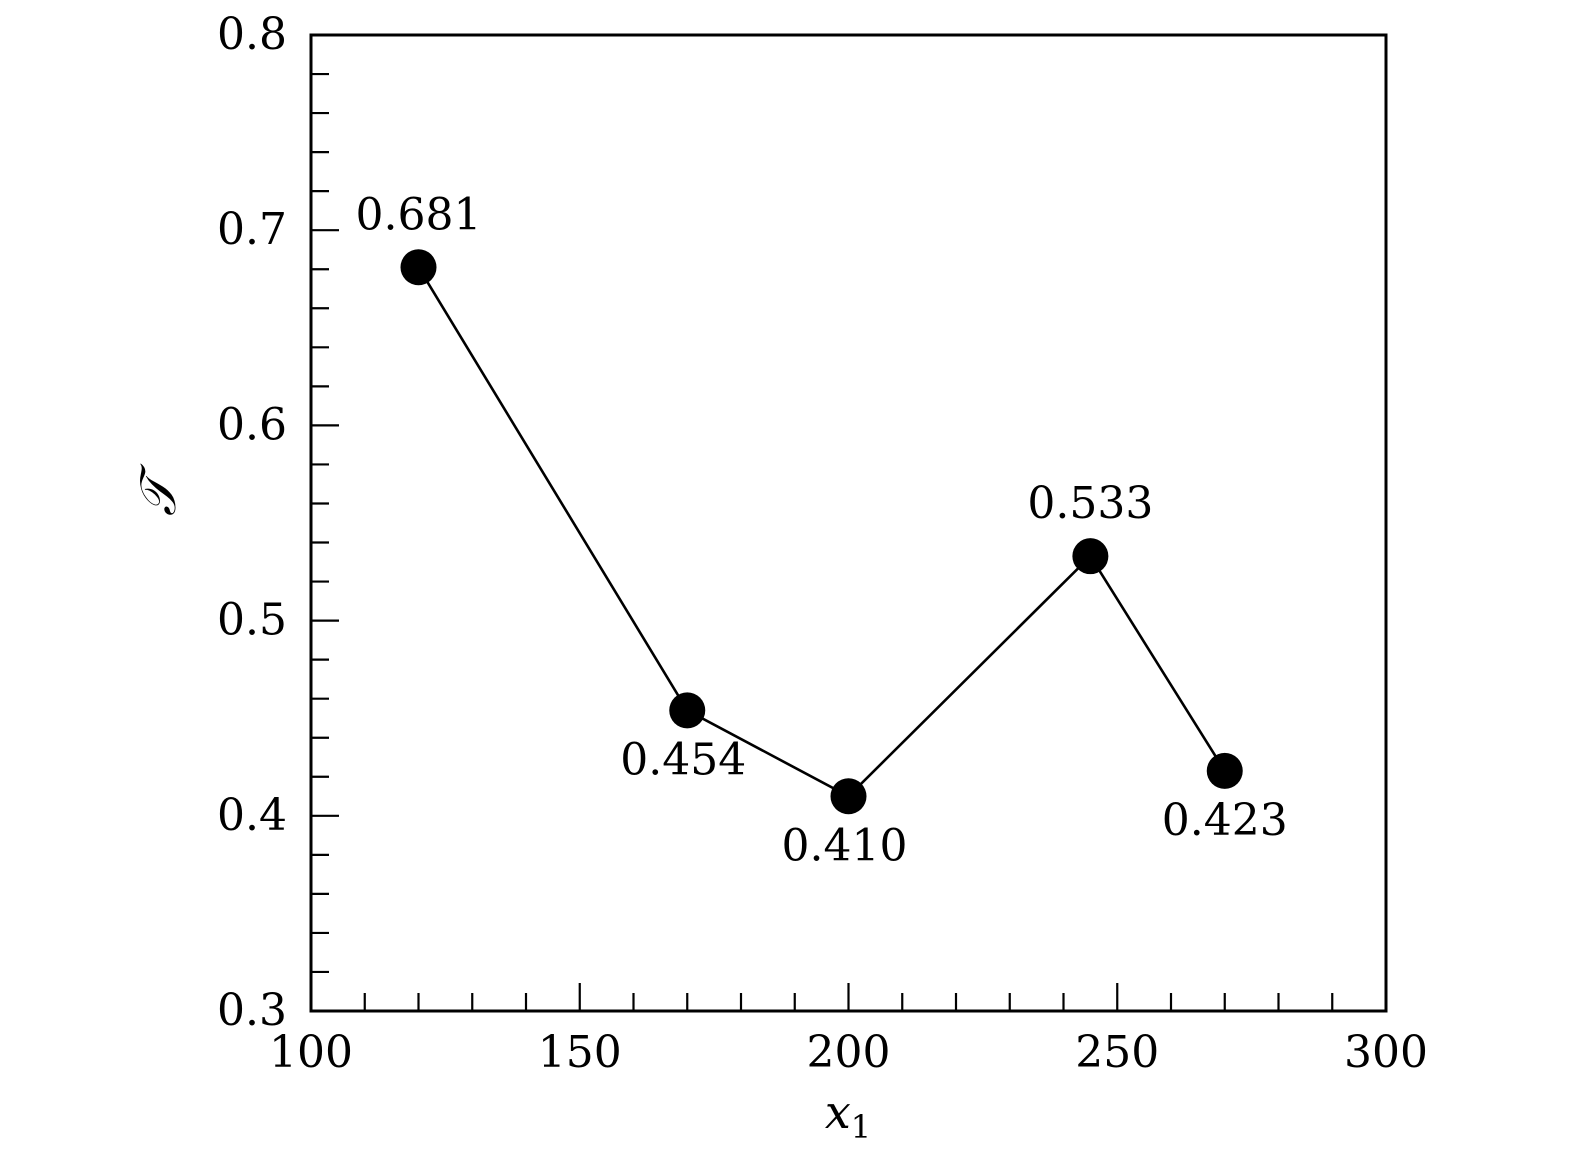  What do you see at coordinates (845, 845) in the screenshot?
I see `data-label: 0.410` at bounding box center [845, 845].